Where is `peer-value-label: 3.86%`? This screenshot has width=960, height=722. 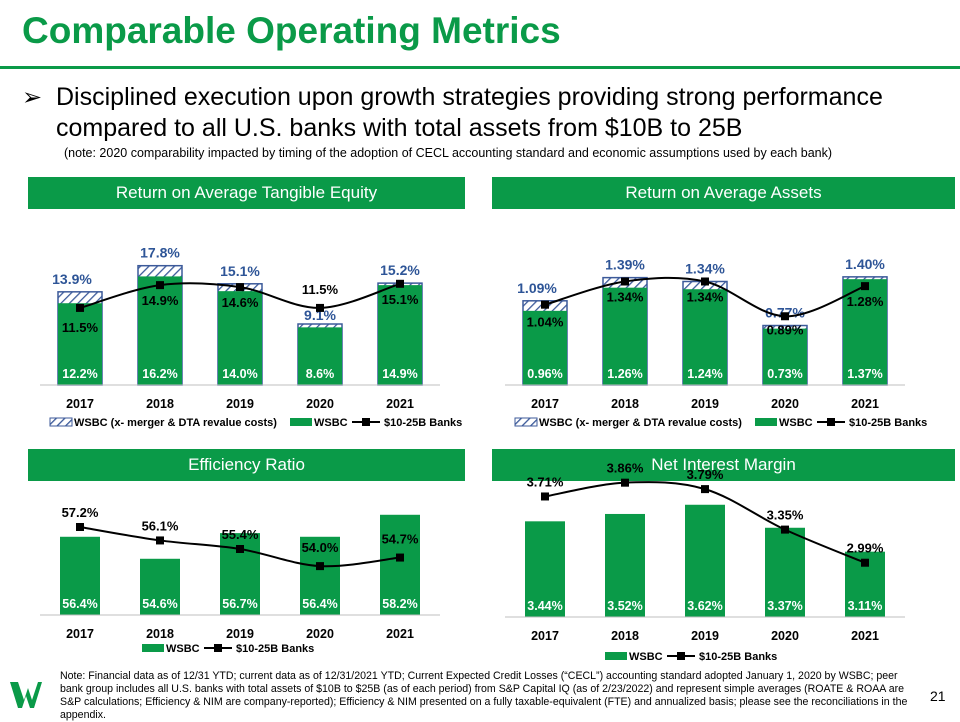 peer-value-label: 3.86% is located at coordinates (625, 468).